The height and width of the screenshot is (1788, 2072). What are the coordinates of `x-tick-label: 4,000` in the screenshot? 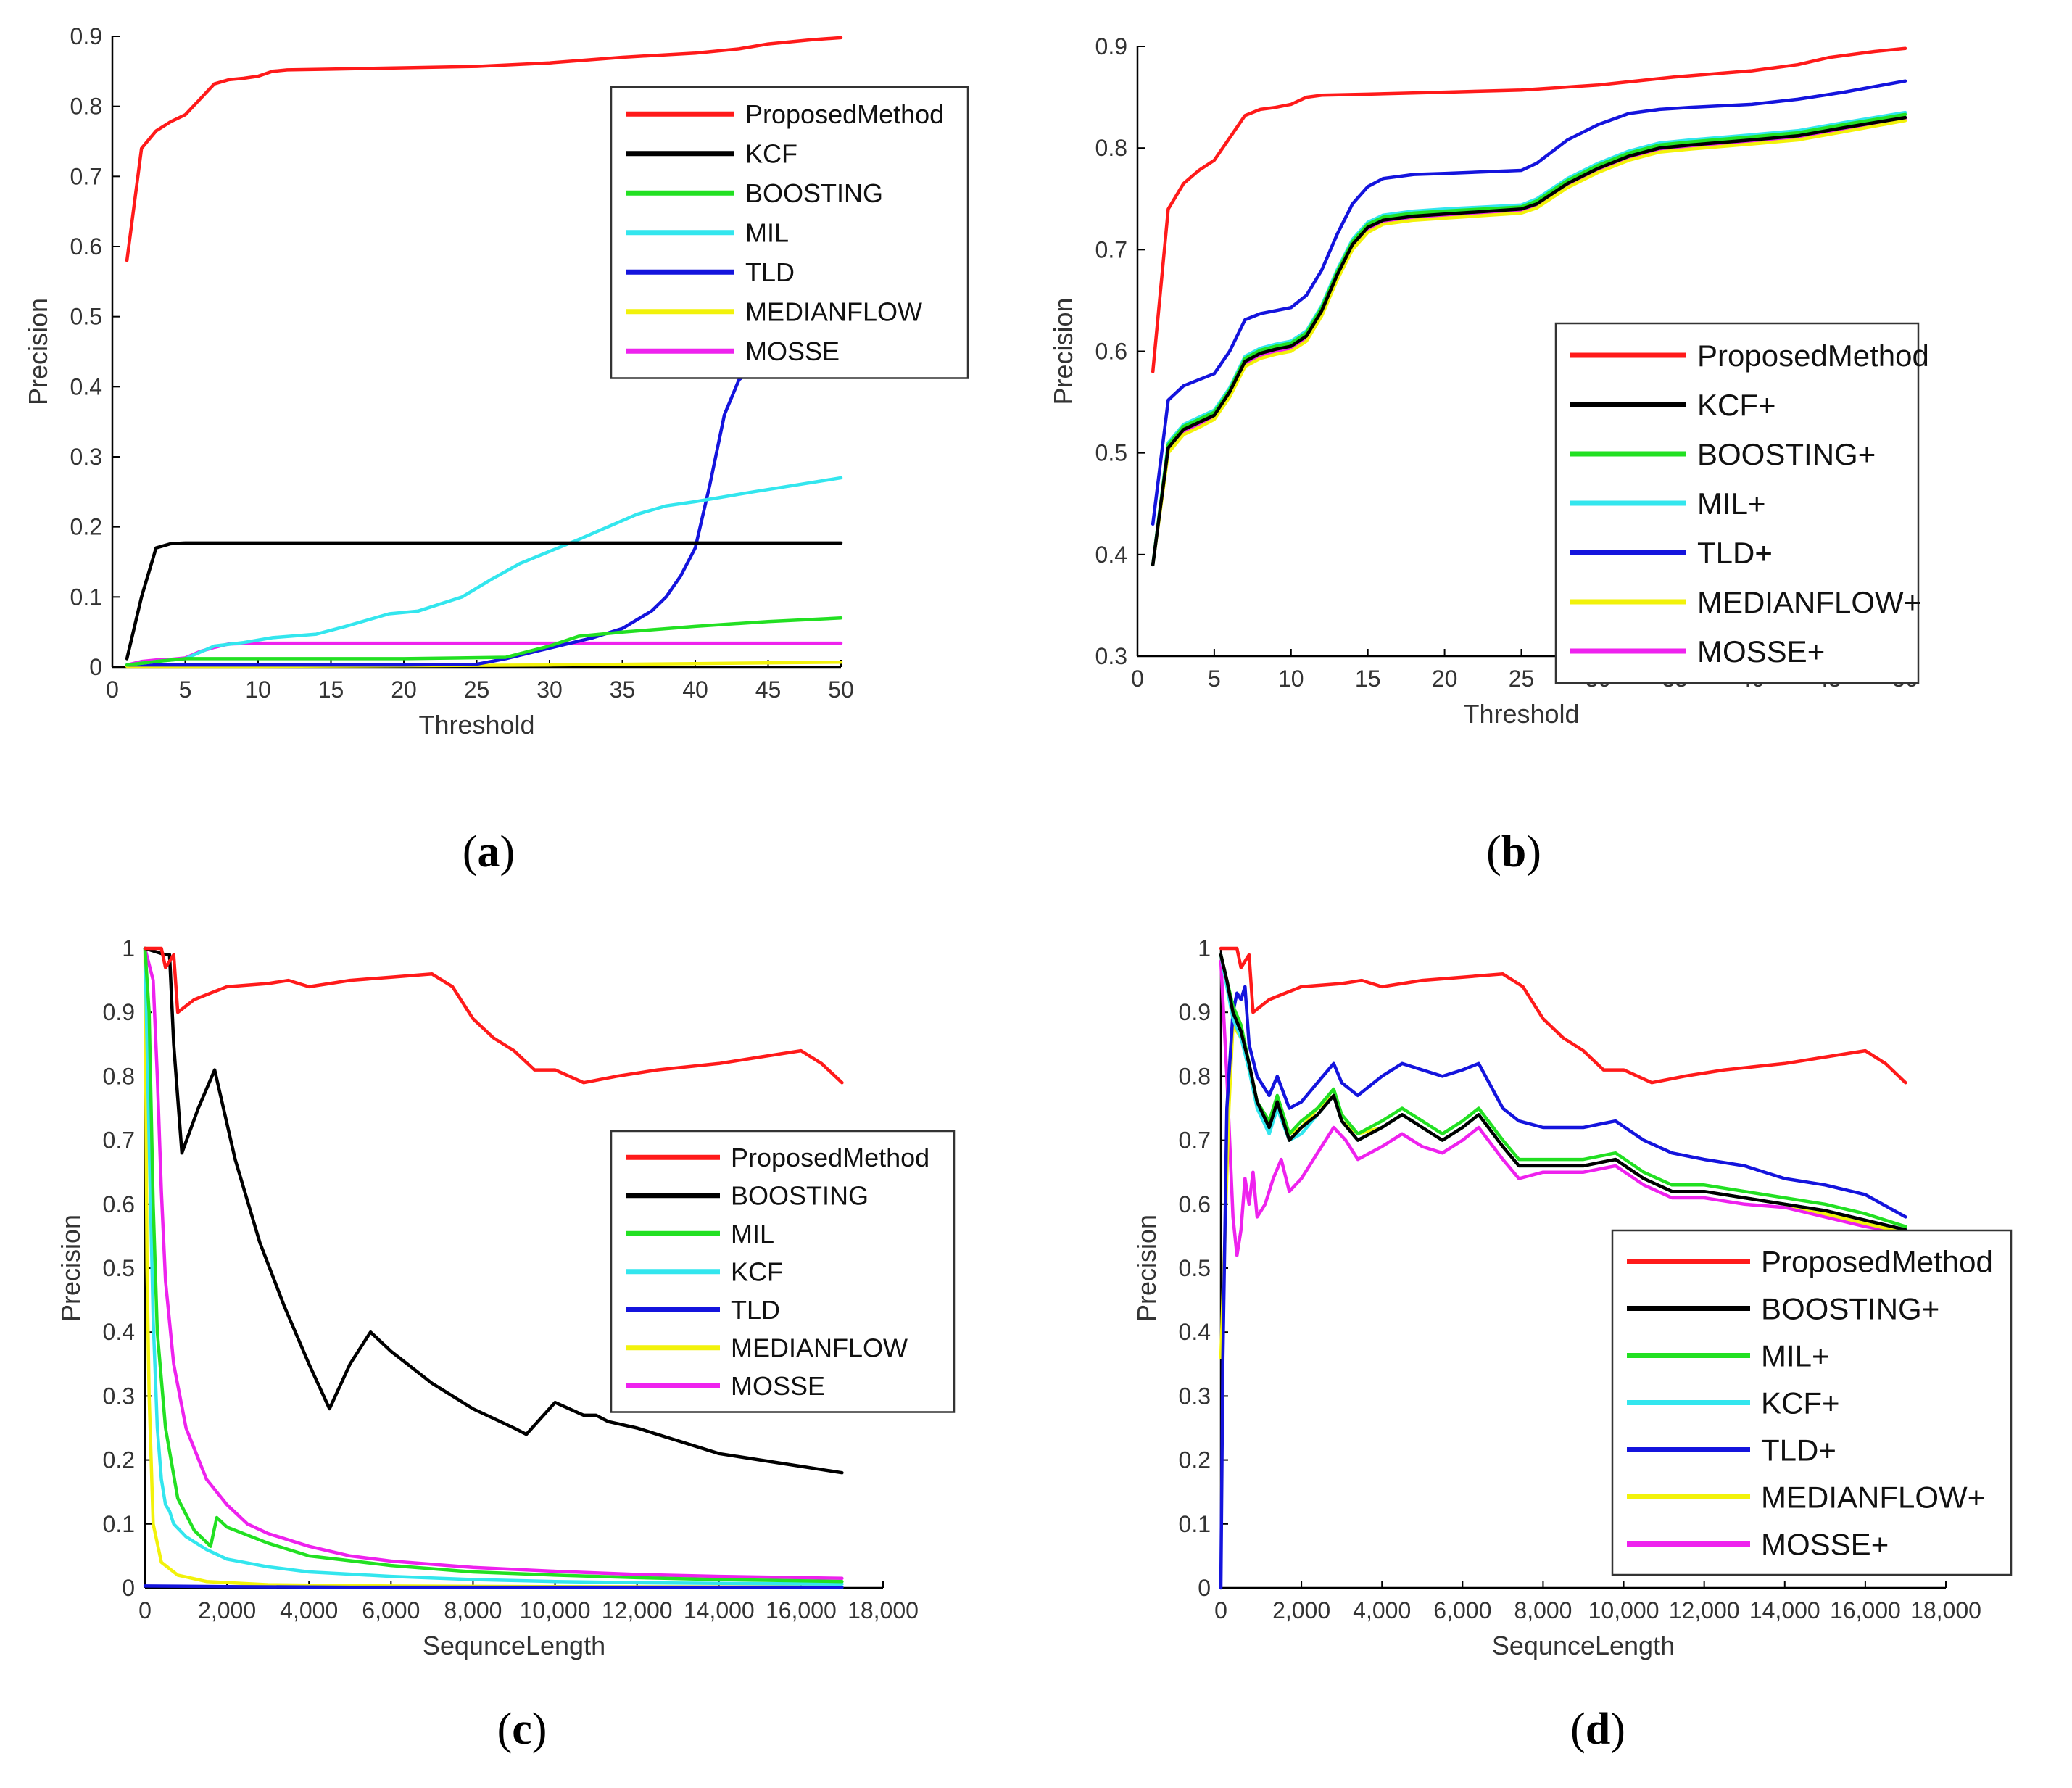 It's located at (309, 1610).